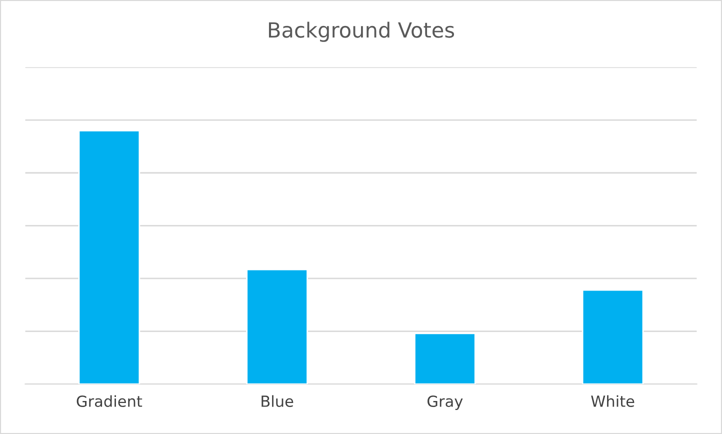 This screenshot has width=722, height=434. I want to click on x-tick-label: Blue, so click(278, 401).